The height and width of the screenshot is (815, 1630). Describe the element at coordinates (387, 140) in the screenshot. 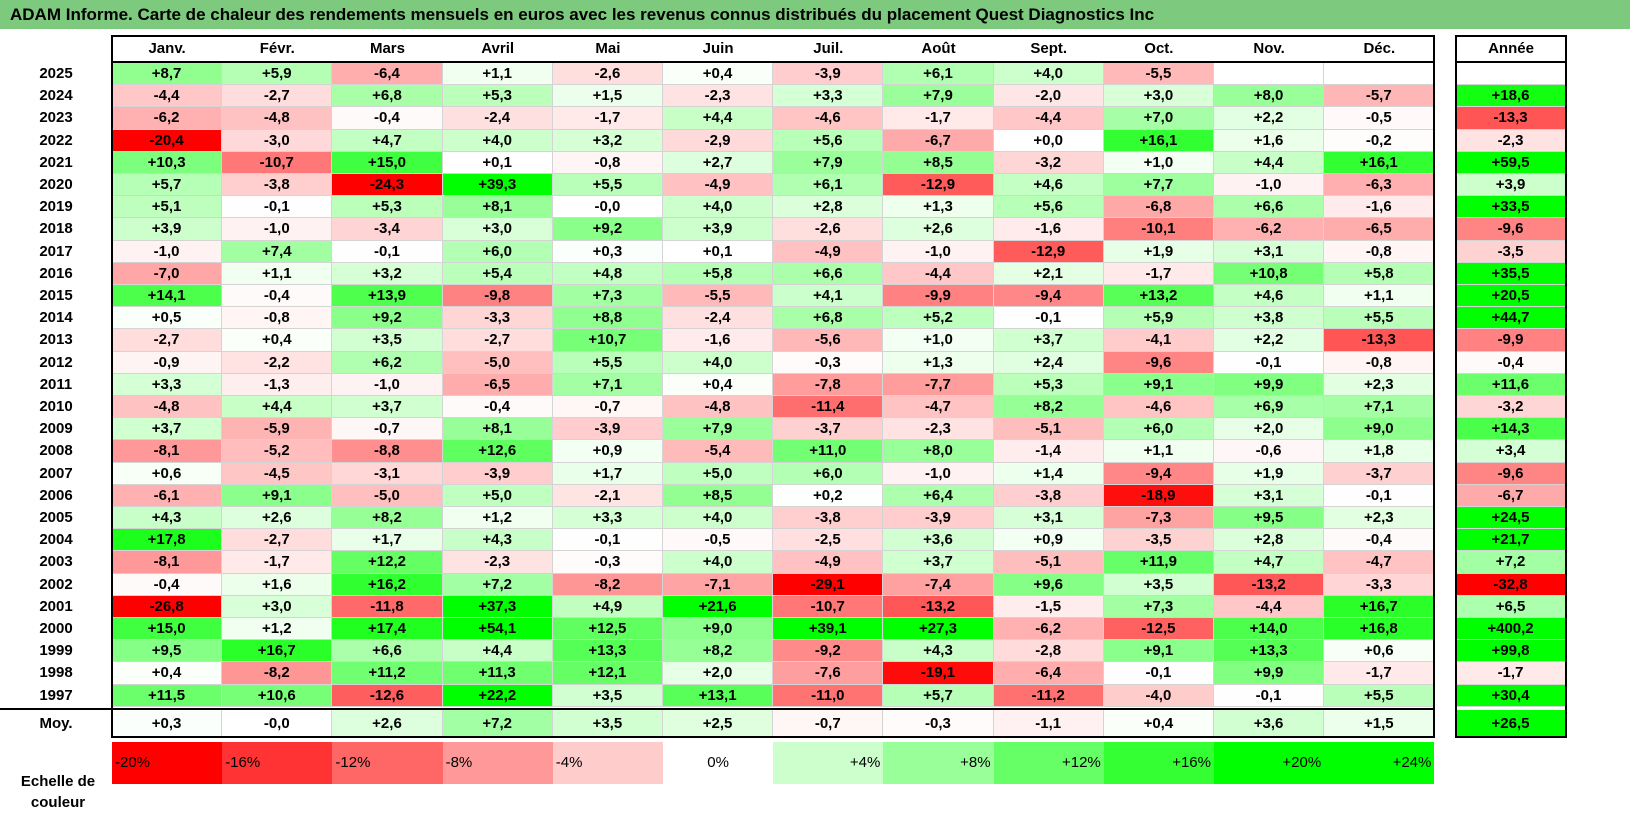

I see `heatmap-cell: +4,7` at that location.